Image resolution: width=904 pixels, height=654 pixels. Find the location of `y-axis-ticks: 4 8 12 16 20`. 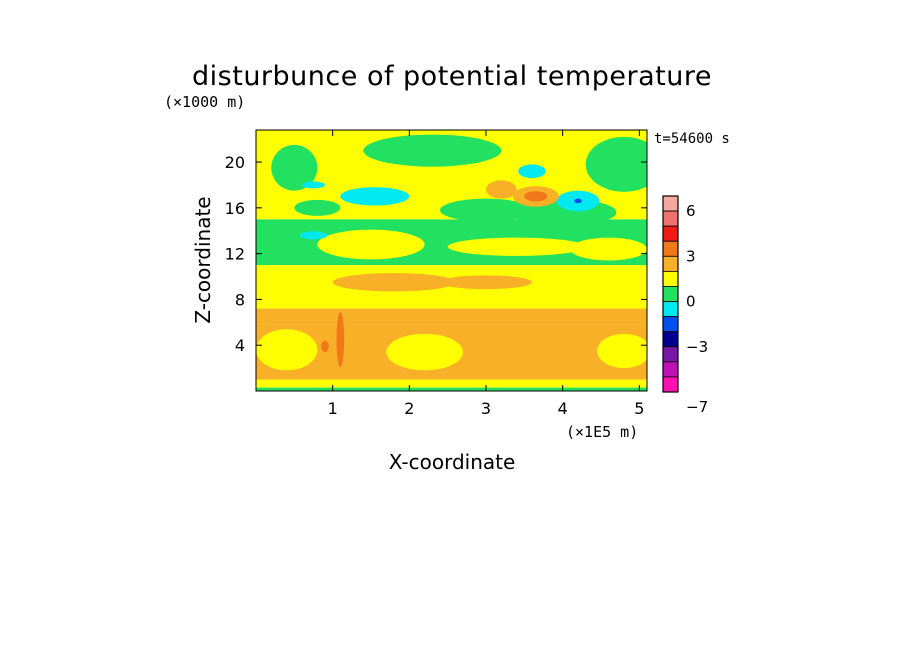

y-axis-ticks: 4 8 12 16 20 is located at coordinates (436, 254).